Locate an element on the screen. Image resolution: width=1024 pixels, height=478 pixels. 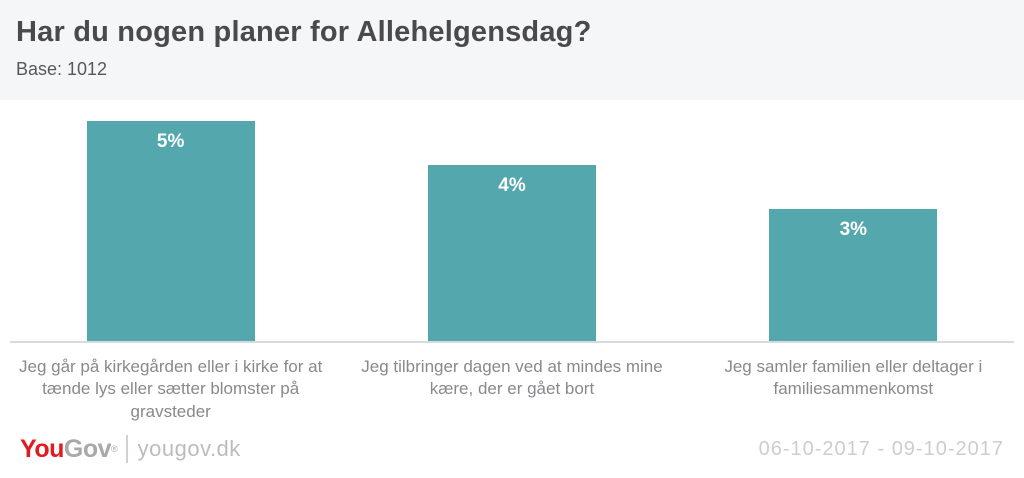
bar: 4% is located at coordinates (511, 253).